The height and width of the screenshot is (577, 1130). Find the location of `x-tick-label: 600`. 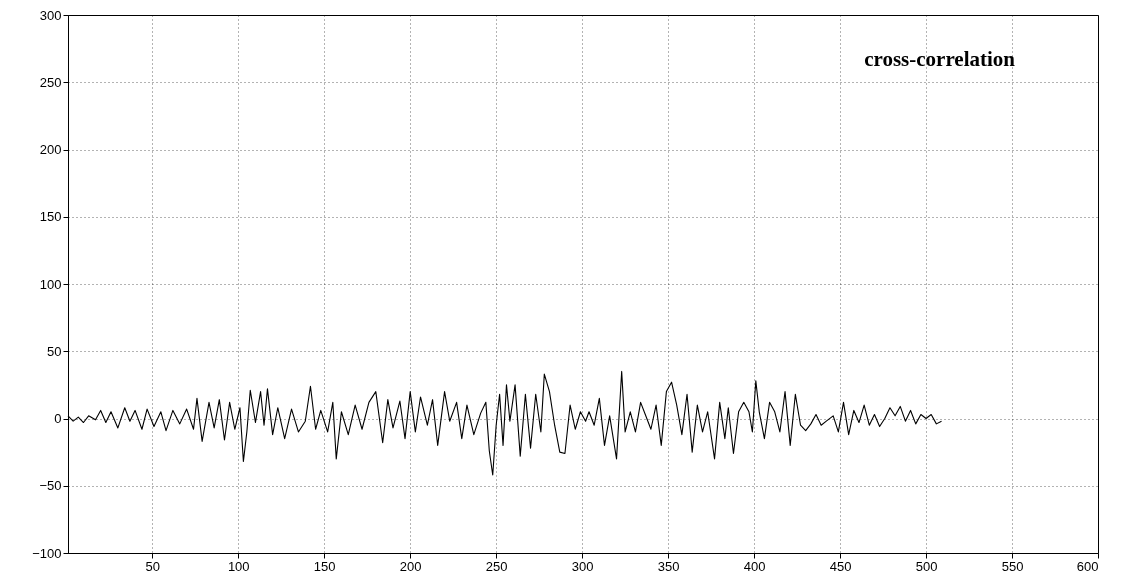

x-tick-label: 600 is located at coordinates (1087, 566).